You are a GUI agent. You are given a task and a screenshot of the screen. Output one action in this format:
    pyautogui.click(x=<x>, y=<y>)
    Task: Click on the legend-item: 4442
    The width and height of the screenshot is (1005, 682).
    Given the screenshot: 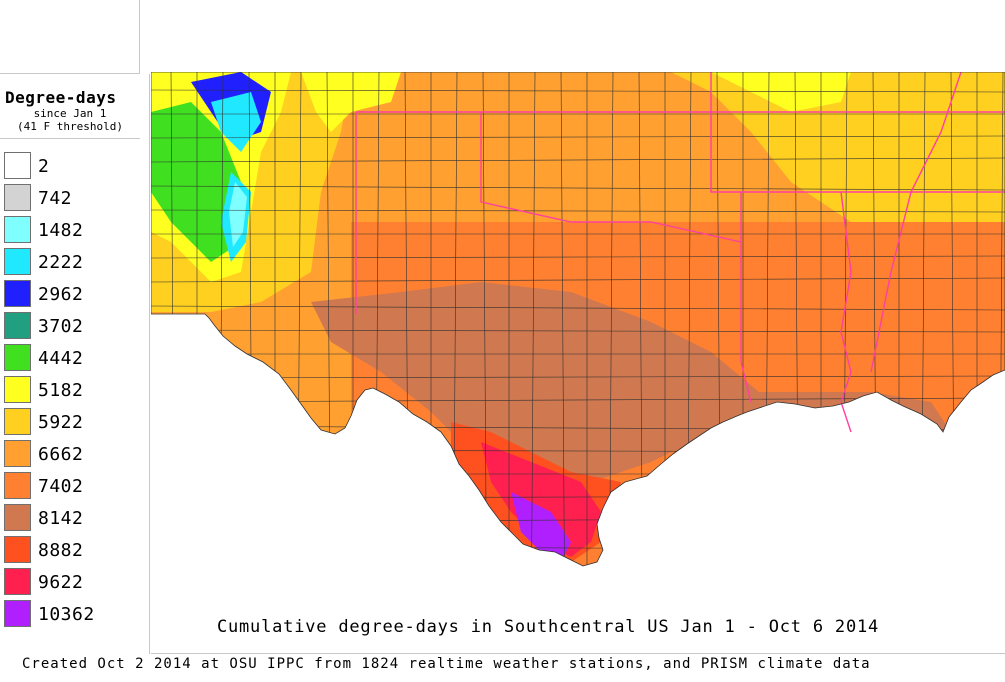 What is the action you would take?
    pyautogui.click(x=74, y=358)
    